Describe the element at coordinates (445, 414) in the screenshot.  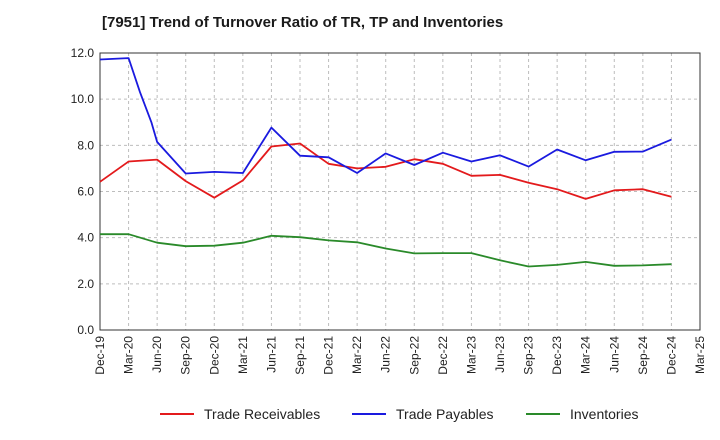
I see `legend-label: Trade Payables` at that location.